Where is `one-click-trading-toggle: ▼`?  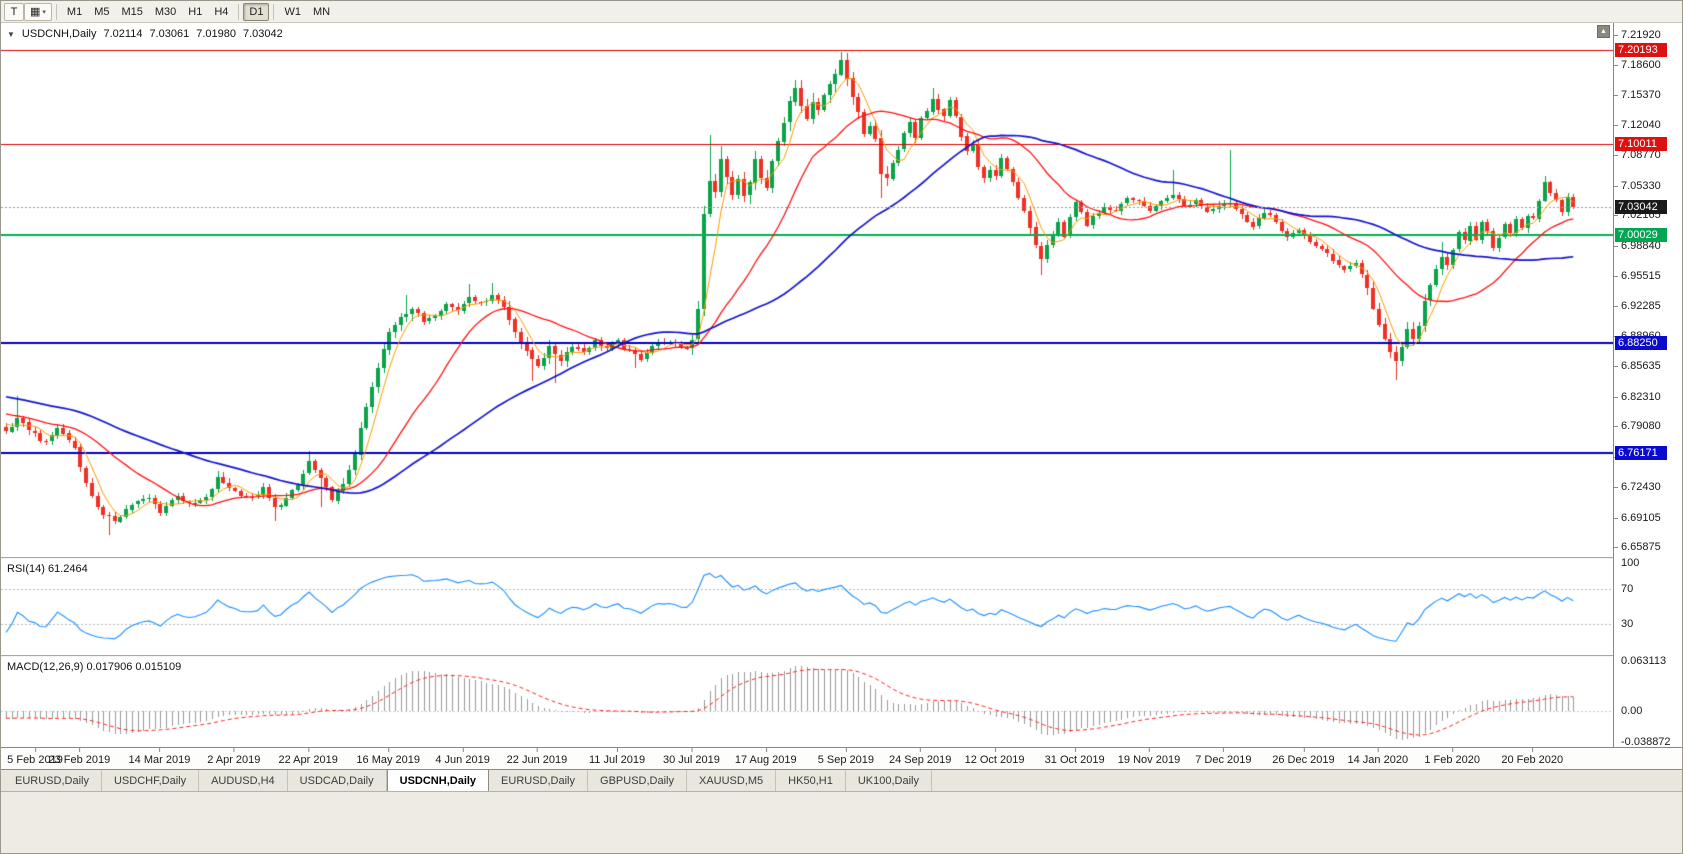 one-click-trading-toggle: ▼ is located at coordinates (11, 34).